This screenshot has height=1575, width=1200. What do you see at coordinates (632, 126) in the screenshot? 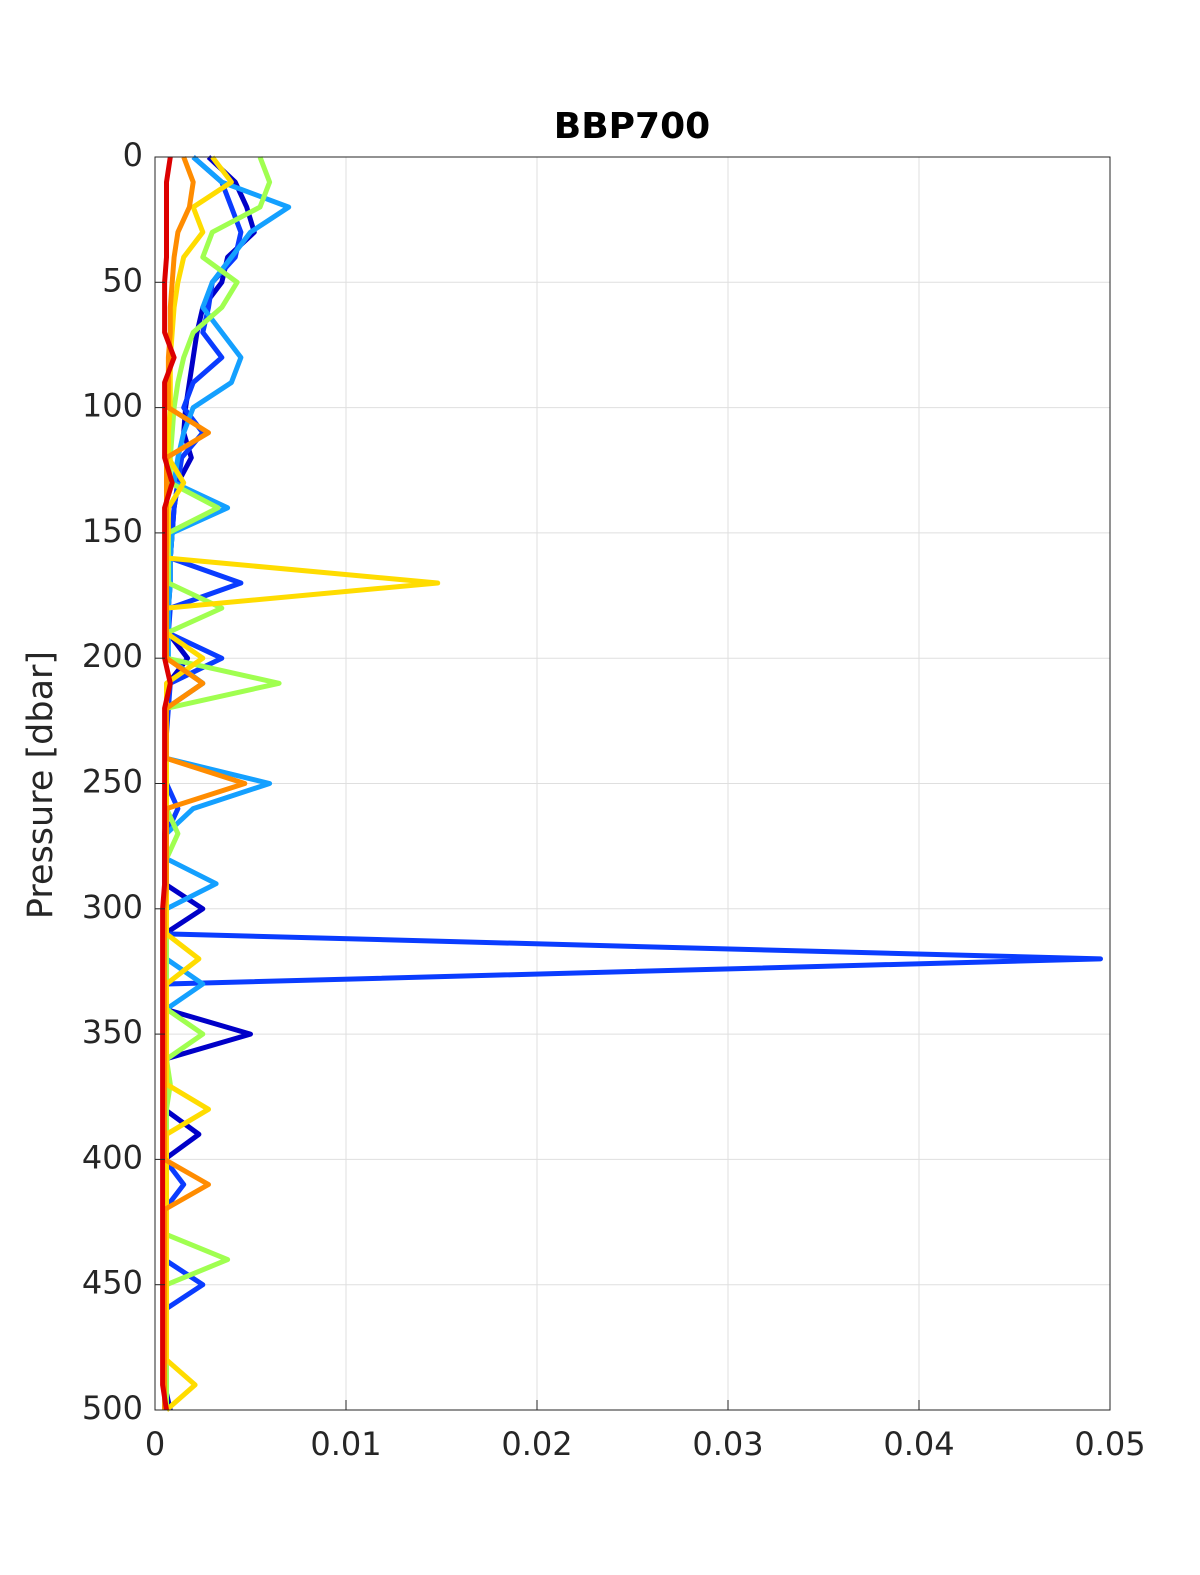
I see `chart-title: BBP700` at bounding box center [632, 126].